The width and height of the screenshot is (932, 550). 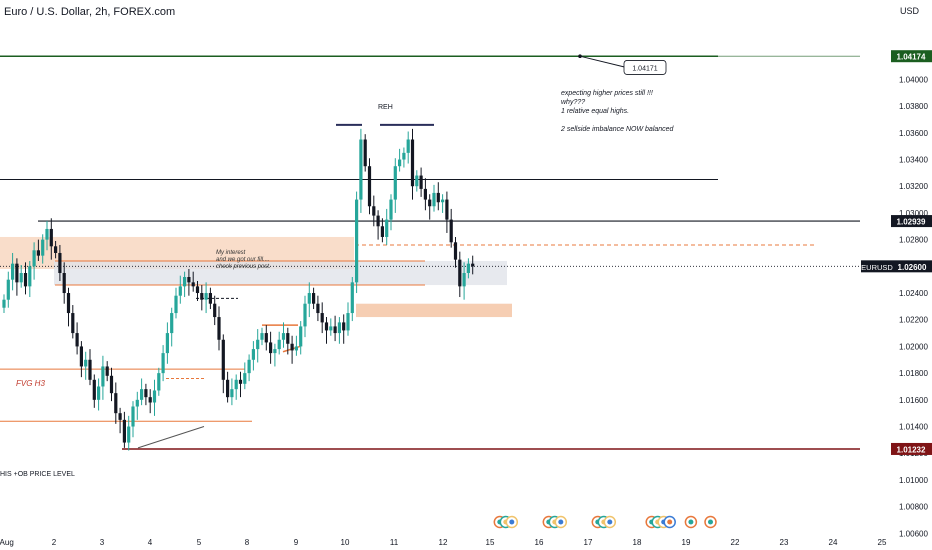 I want to click on y-tick-label: 1.03000, so click(x=913, y=213).